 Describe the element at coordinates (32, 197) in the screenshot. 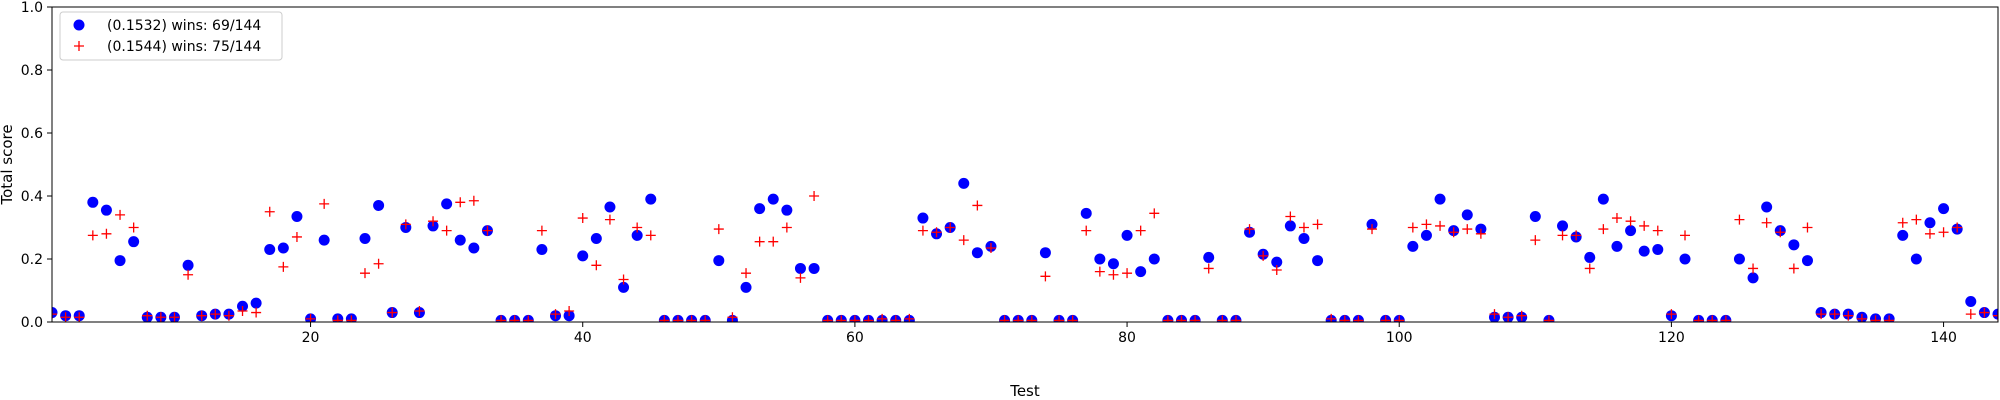

I see `y-tick-label: 0.4` at that location.